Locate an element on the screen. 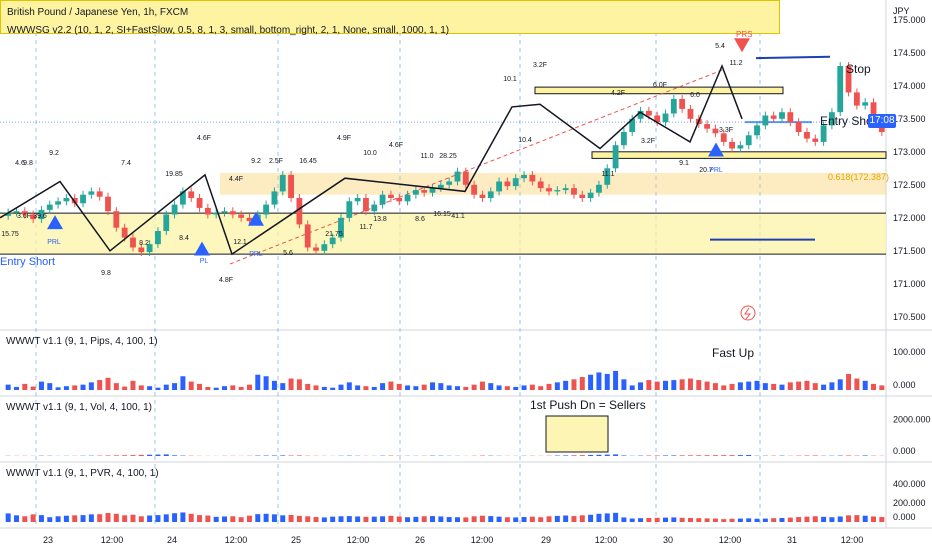 This screenshot has width=932, height=555. wave-label: 5.6 is located at coordinates (288, 253).